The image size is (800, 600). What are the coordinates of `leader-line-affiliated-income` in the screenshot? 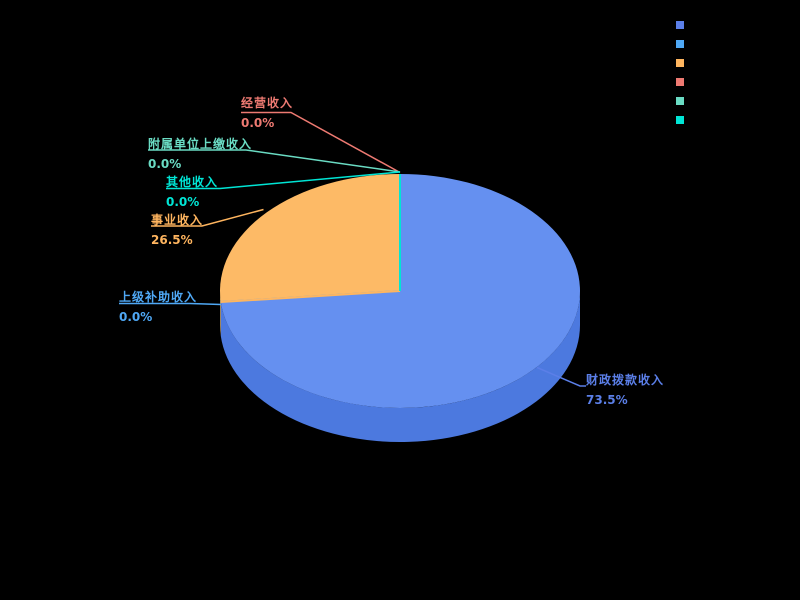 It's located at (274, 161).